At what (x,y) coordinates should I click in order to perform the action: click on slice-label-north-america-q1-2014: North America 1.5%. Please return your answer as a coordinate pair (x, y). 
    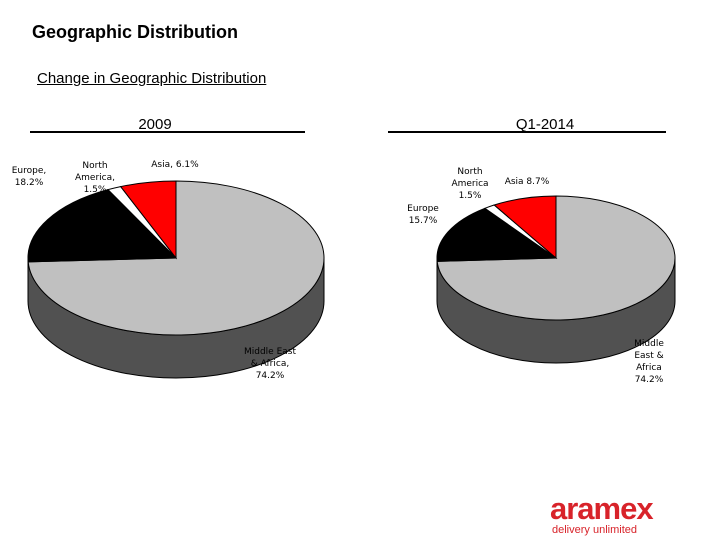
    Looking at the image, I should click on (470, 184).